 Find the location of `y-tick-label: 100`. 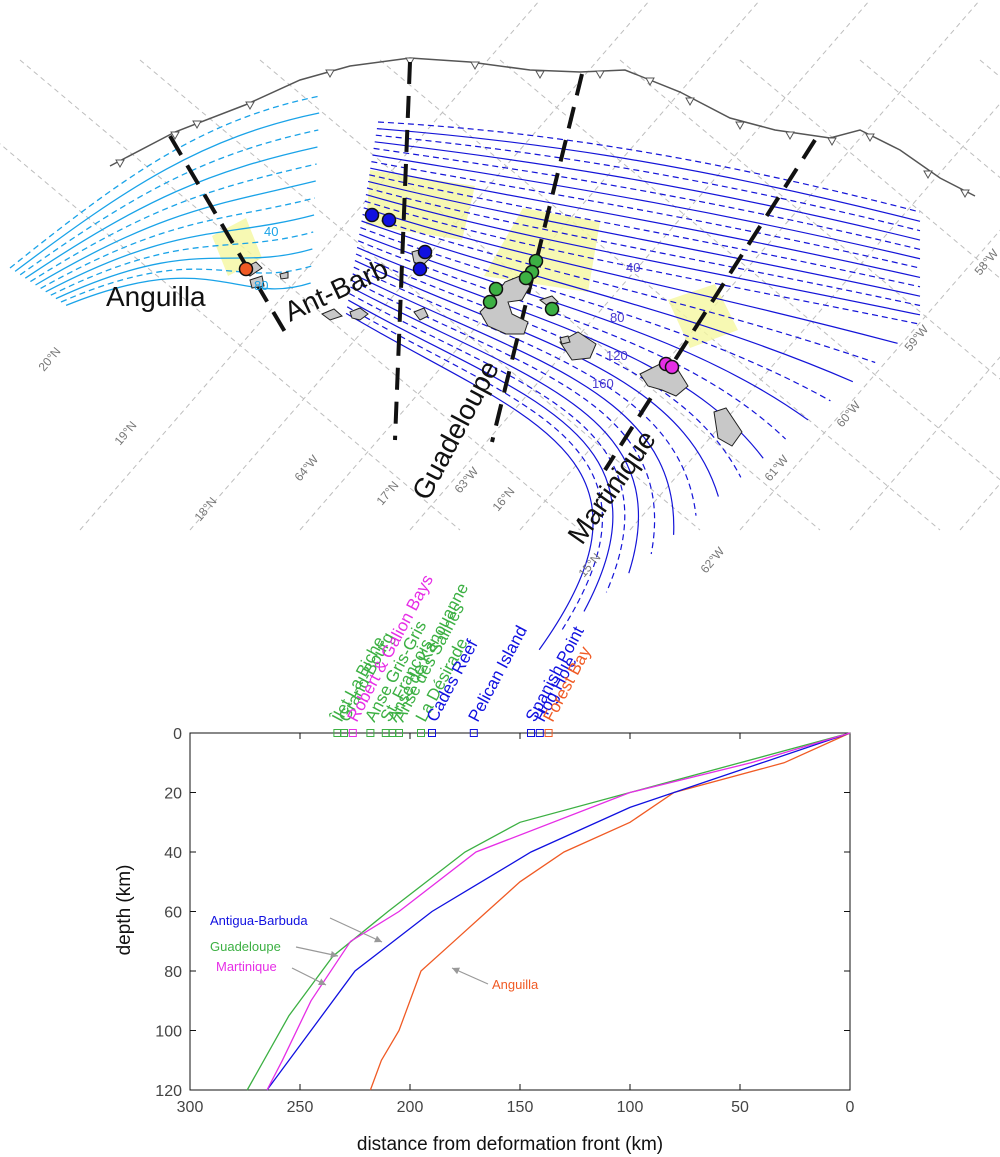

y-tick-label: 100 is located at coordinates (168, 1032).